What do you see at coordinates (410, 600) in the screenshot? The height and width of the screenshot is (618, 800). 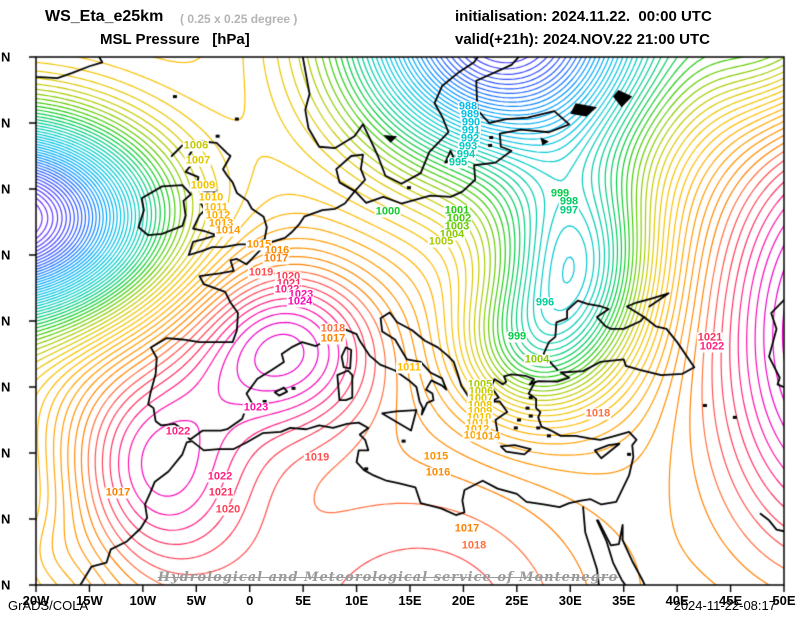 I see `lon-tick-label: 15E` at bounding box center [410, 600].